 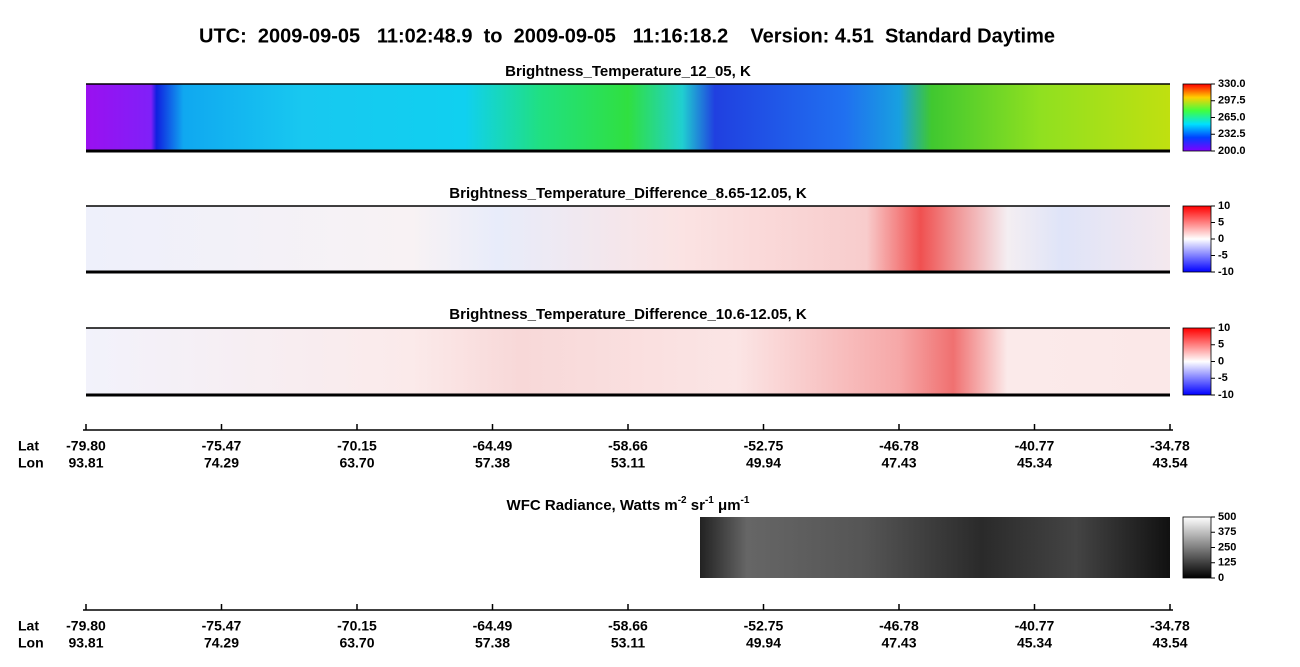 I want to click on colorbar-tick-label: 297.5, so click(x=1232, y=101).